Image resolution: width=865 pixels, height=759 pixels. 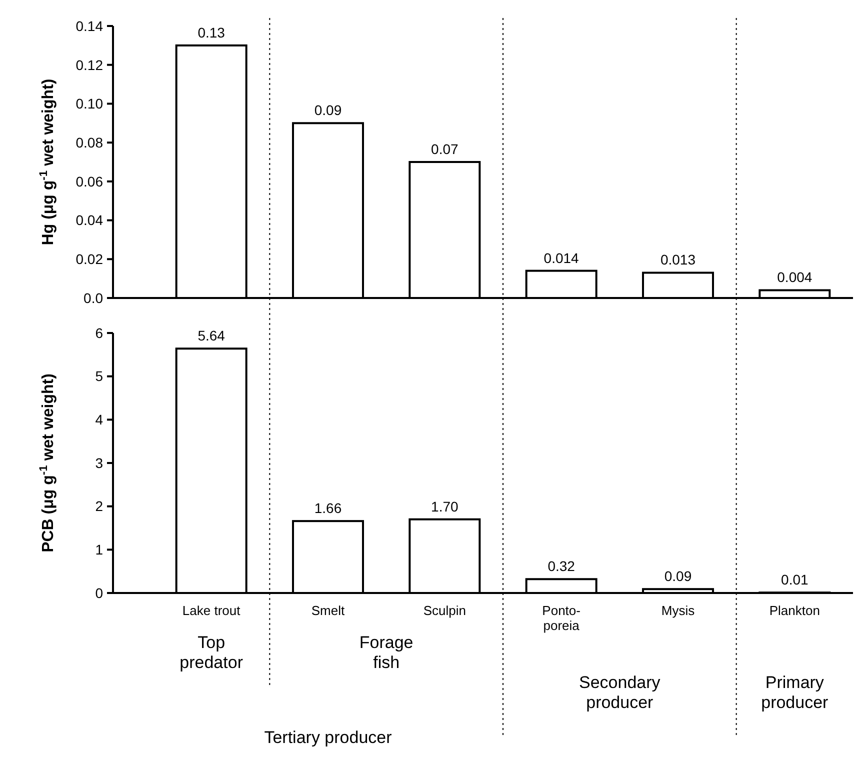 I want to click on y-tick-label: 0, so click(x=99, y=592).